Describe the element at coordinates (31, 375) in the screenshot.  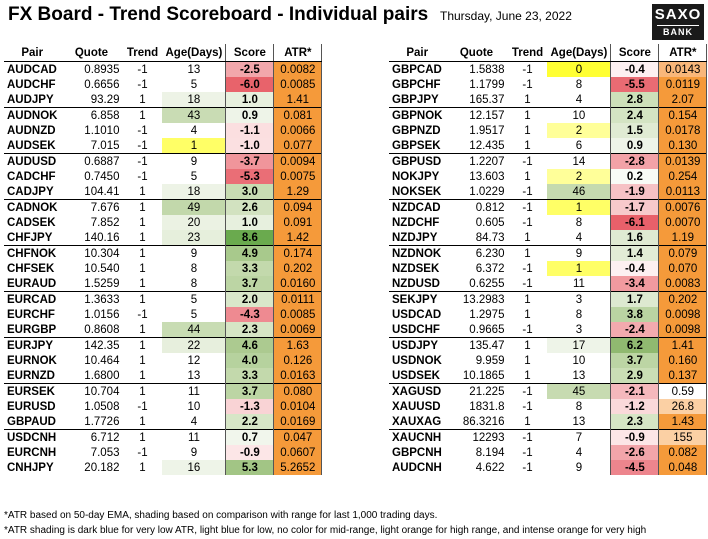
I see `pair-cell: EURNZD` at that location.